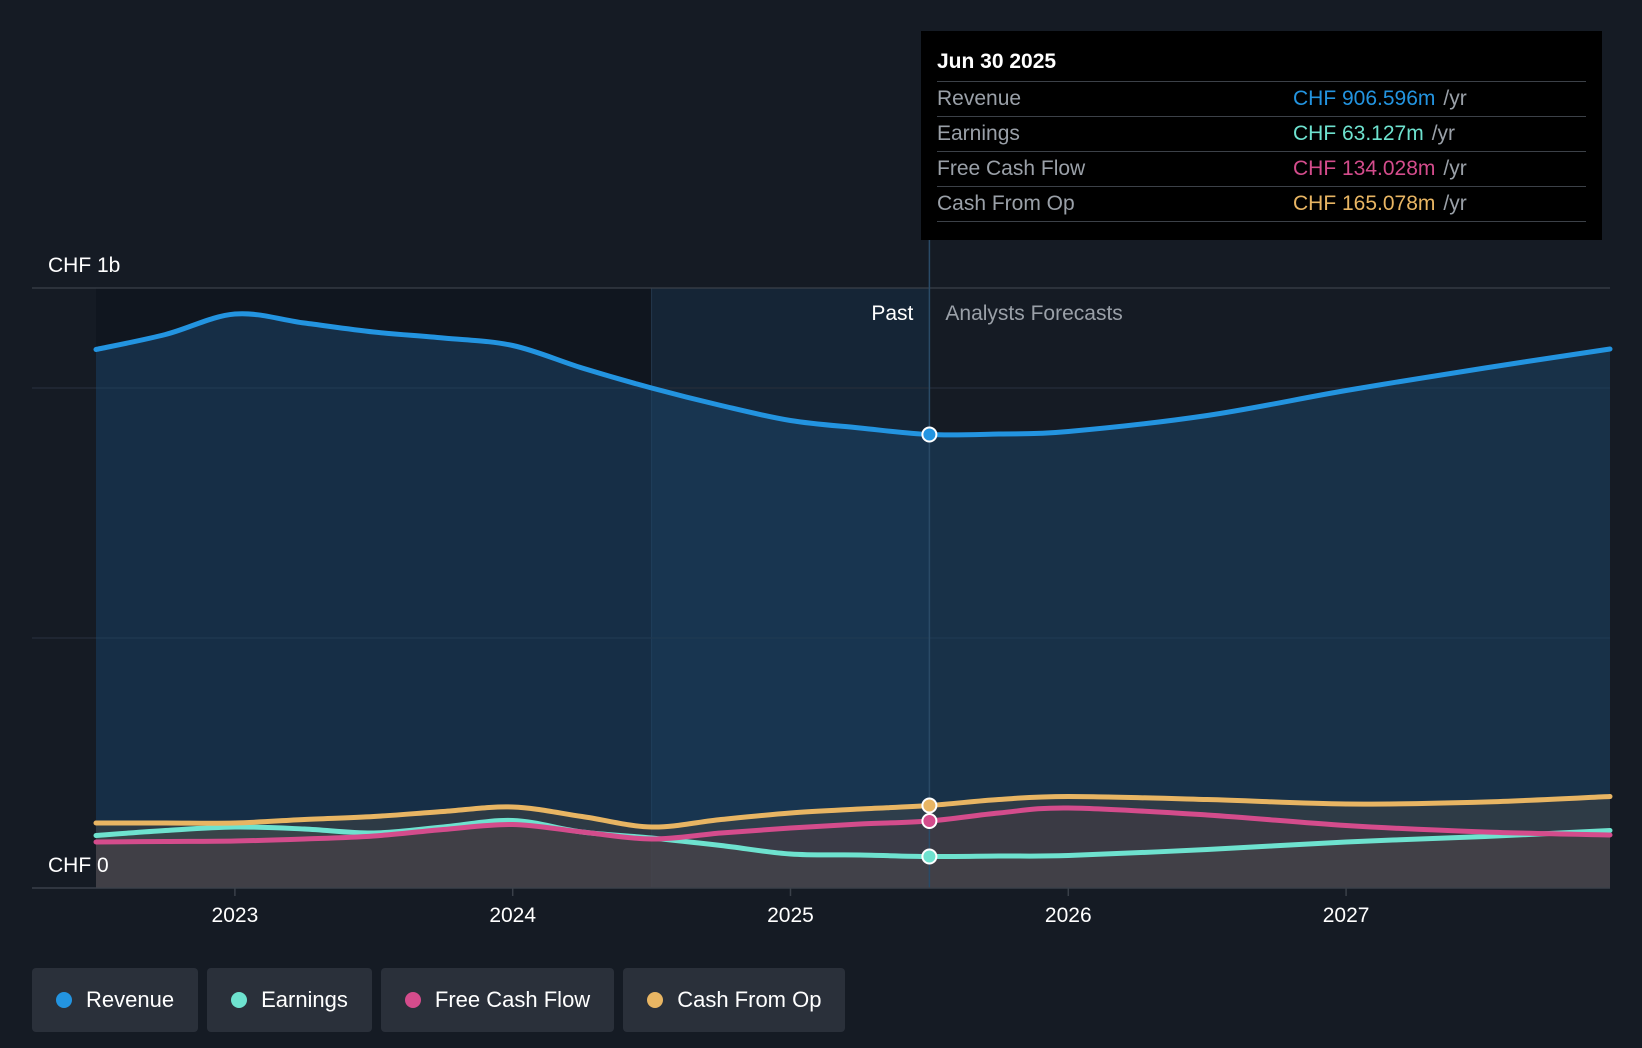  What do you see at coordinates (235, 915) in the screenshot?
I see `x-tick-label: 2023` at bounding box center [235, 915].